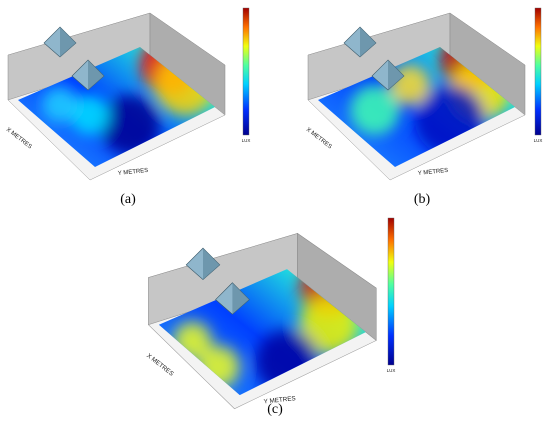 Image resolution: width=550 pixels, height=426 pixels. I want to click on panel-label: (b), so click(422, 199).